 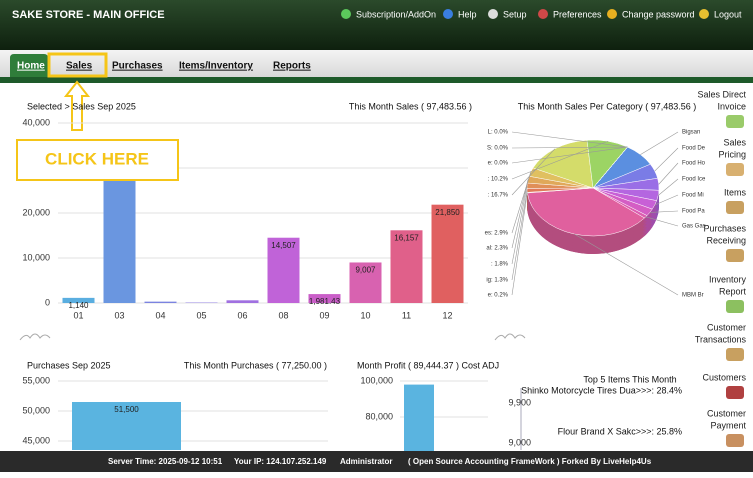 What do you see at coordinates (137, 66) in the screenshot?
I see `nav-item: Purchases` at bounding box center [137, 66].